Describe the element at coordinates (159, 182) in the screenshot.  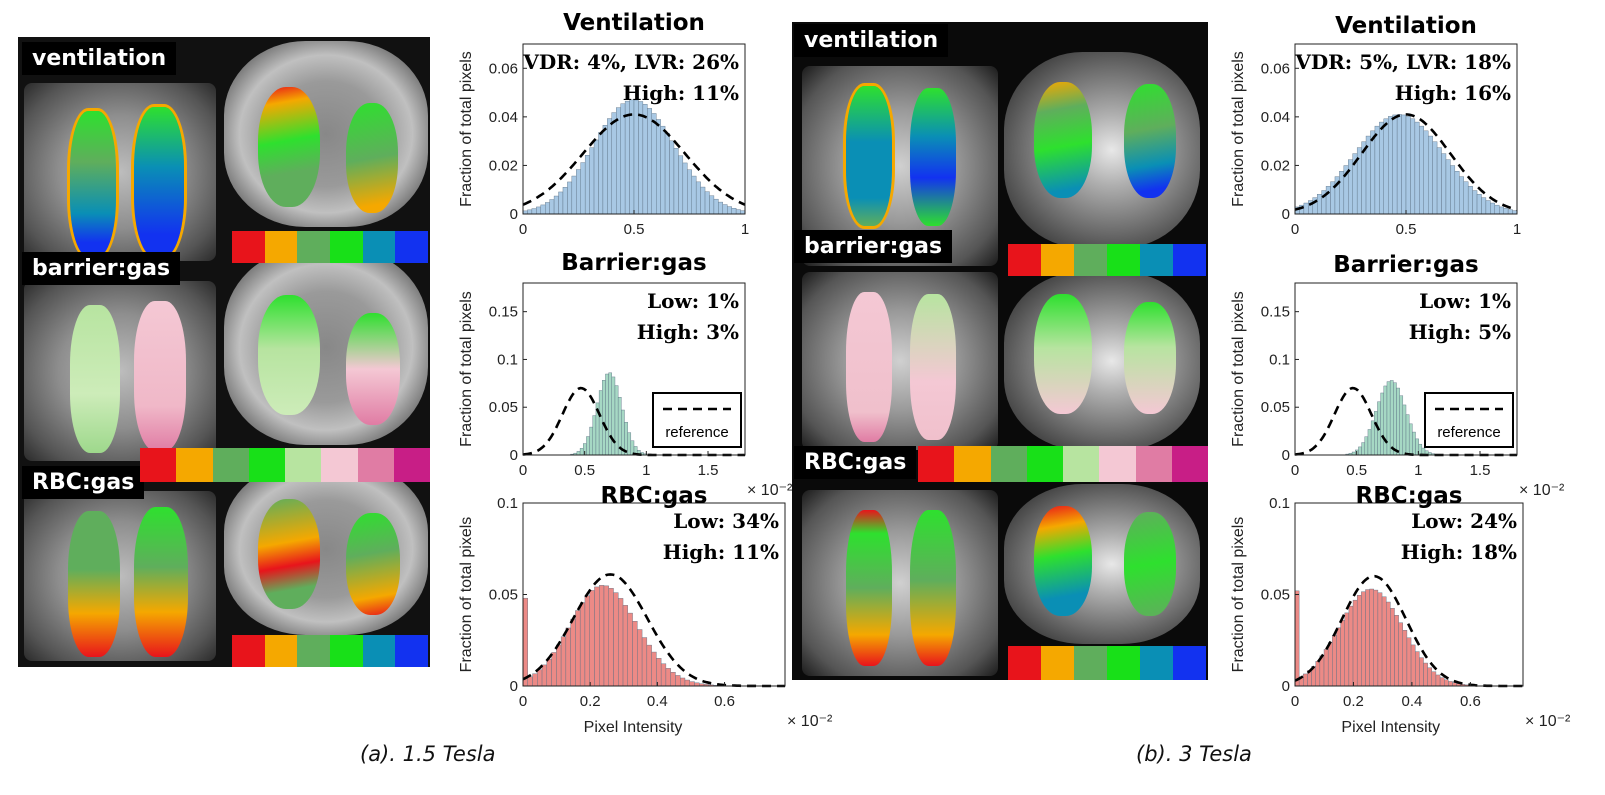
I see `coronal-lung-right` at that location.